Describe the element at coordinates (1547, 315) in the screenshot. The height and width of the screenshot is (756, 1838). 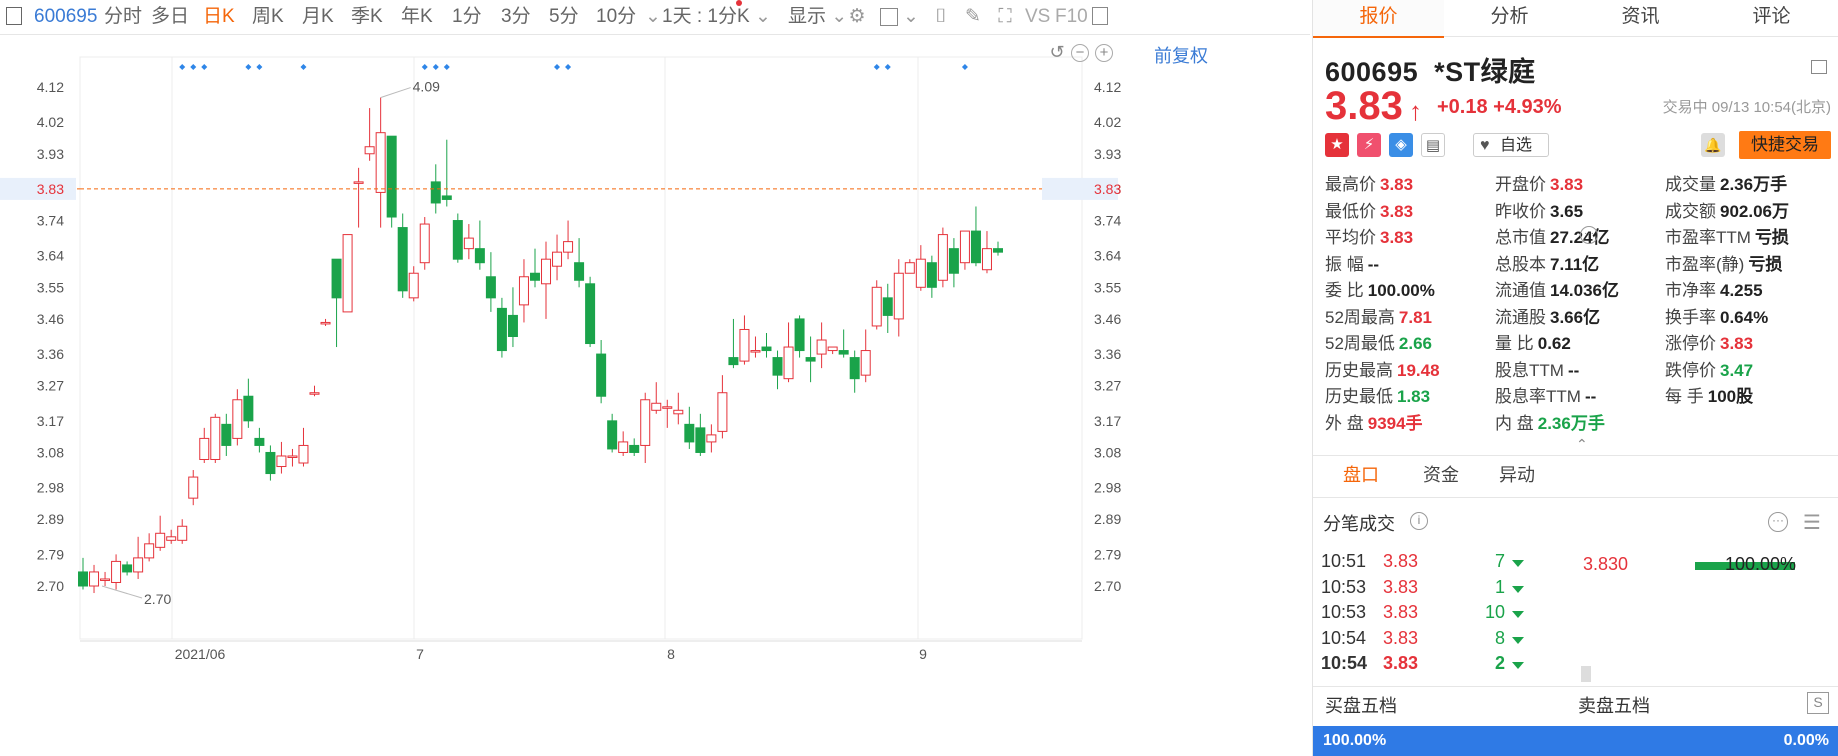
I see `quote-cell: 流通股 3.66亿` at that location.